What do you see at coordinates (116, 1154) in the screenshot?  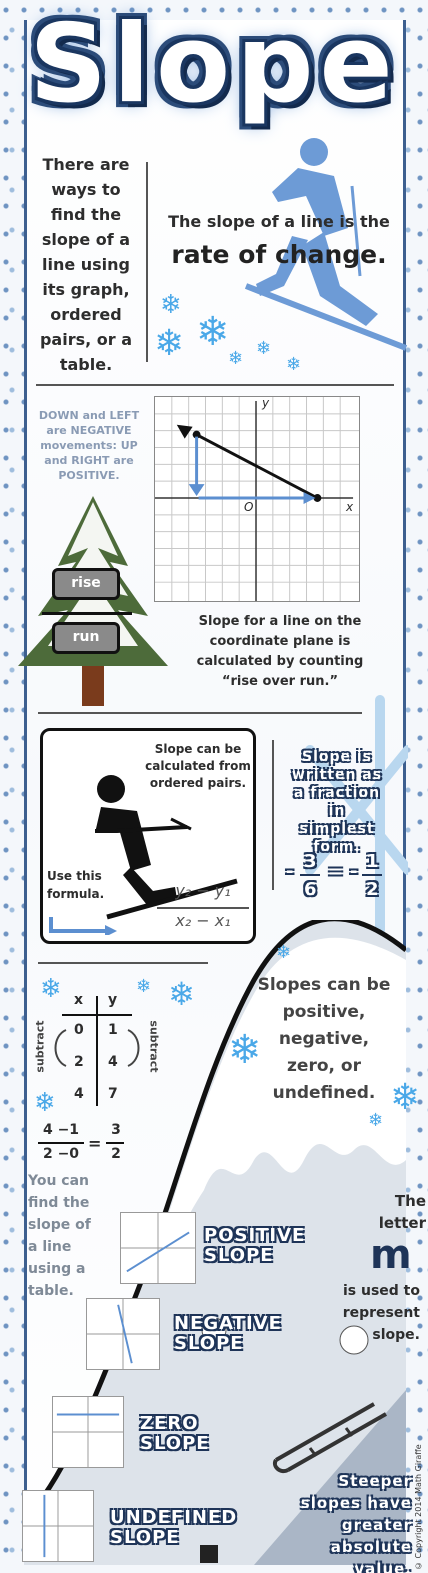 I see `calc-result-den: 2` at bounding box center [116, 1154].